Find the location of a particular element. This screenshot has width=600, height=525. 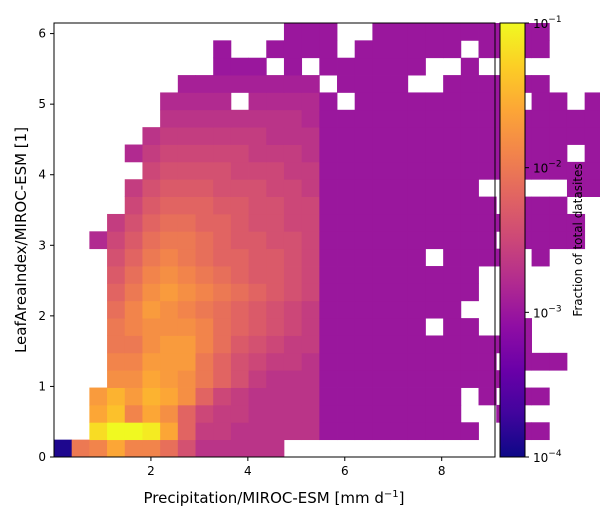

y-tick-label: 2 is located at coordinates (42, 316).